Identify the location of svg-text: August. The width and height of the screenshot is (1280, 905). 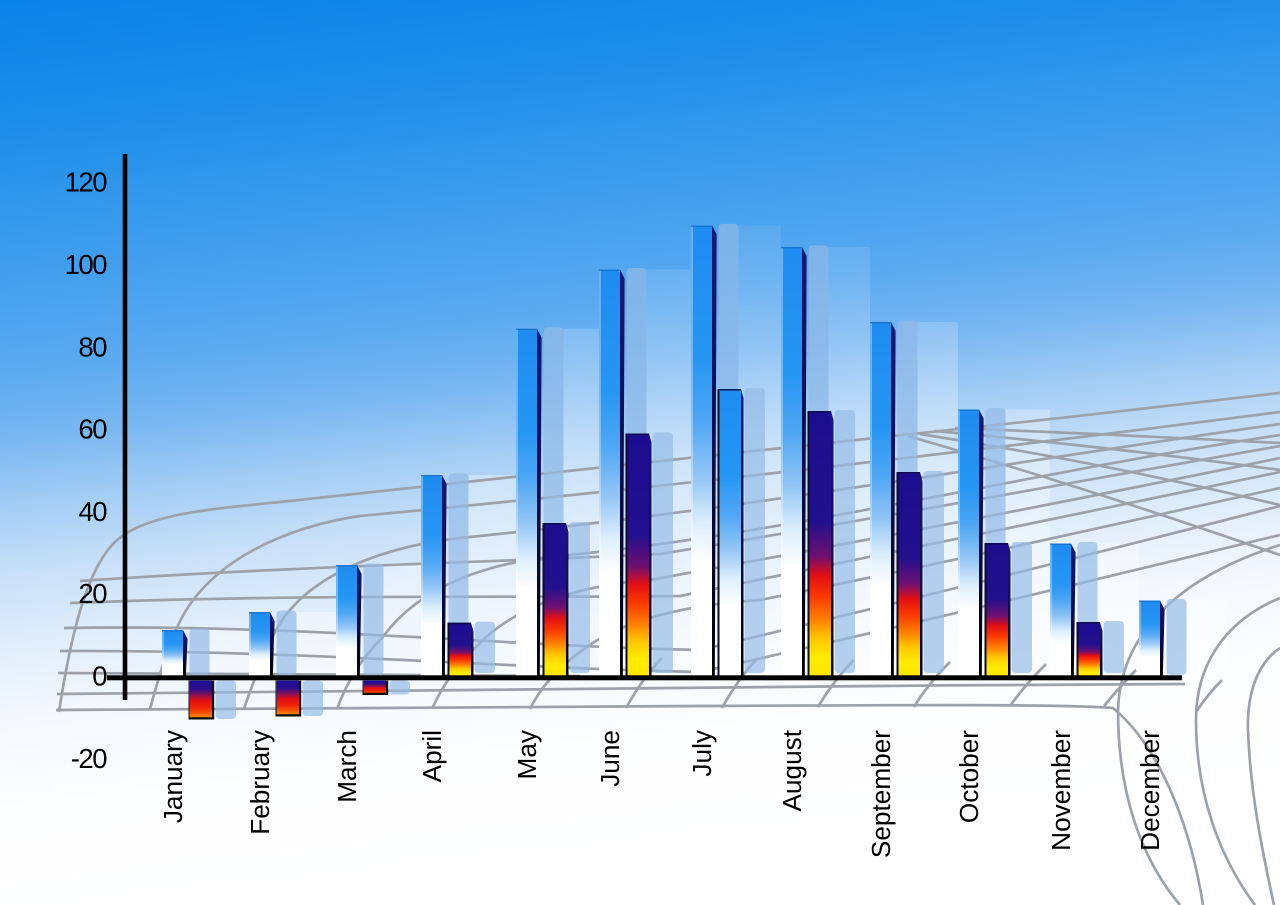
(792, 770).